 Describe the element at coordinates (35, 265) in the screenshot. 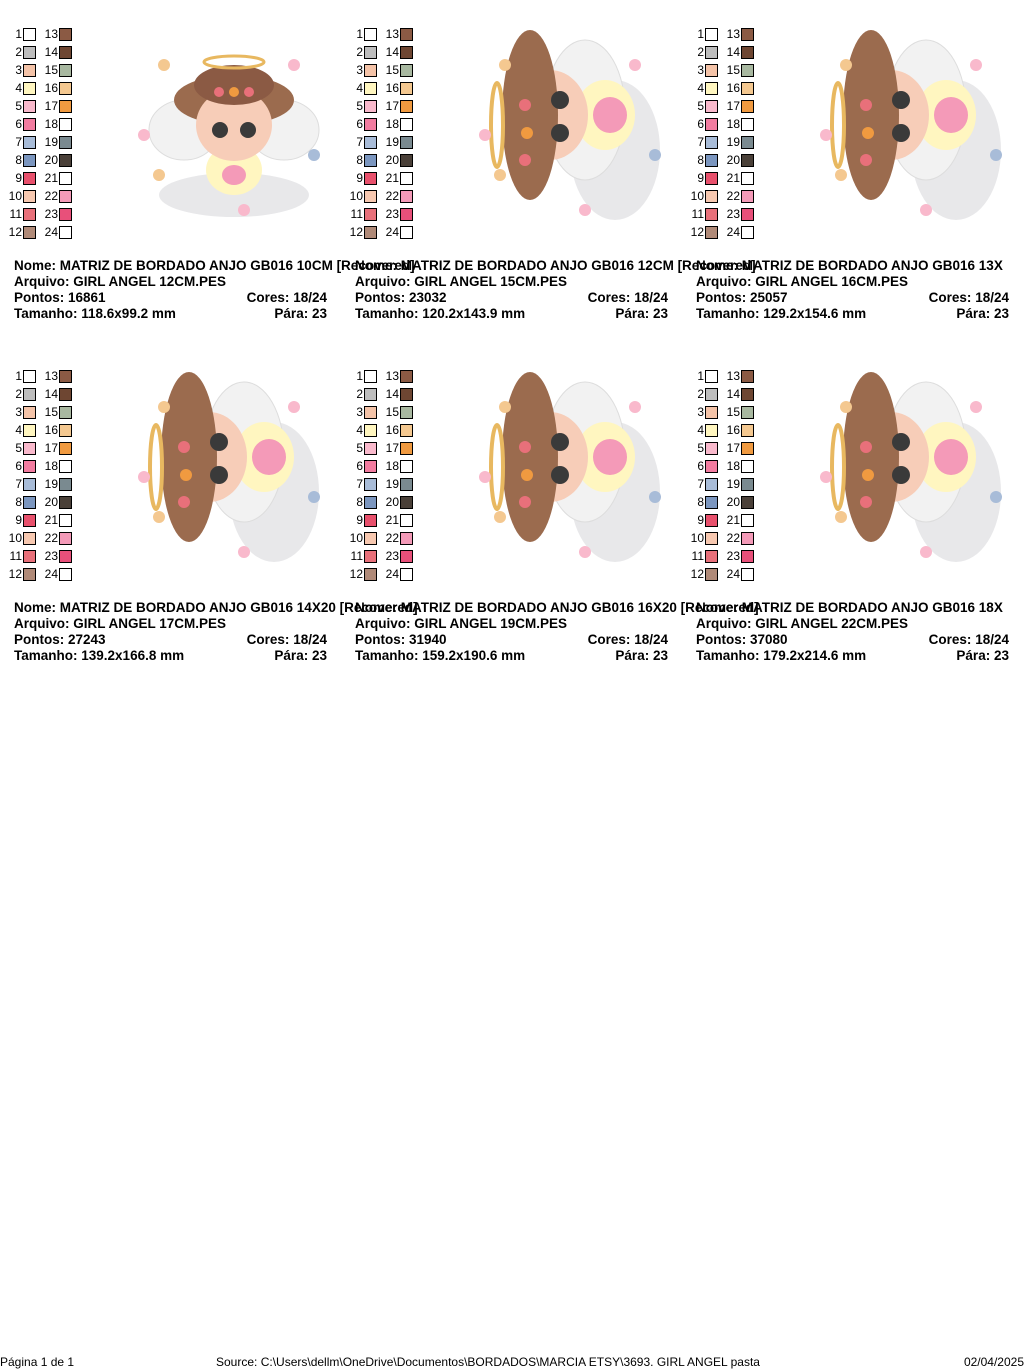

I see `name-line-part: Nome:` at that location.